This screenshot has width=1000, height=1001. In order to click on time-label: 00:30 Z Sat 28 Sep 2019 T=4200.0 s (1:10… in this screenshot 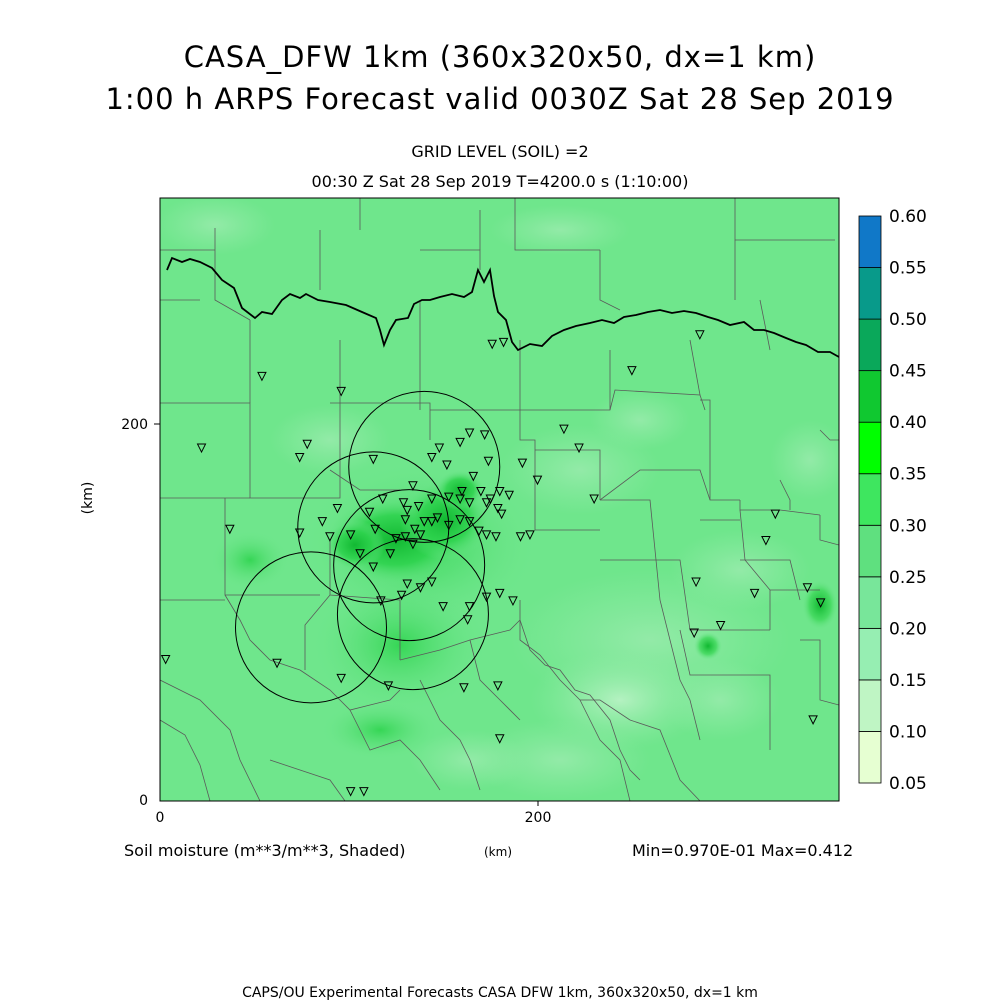, I will do `click(500, 181)`.